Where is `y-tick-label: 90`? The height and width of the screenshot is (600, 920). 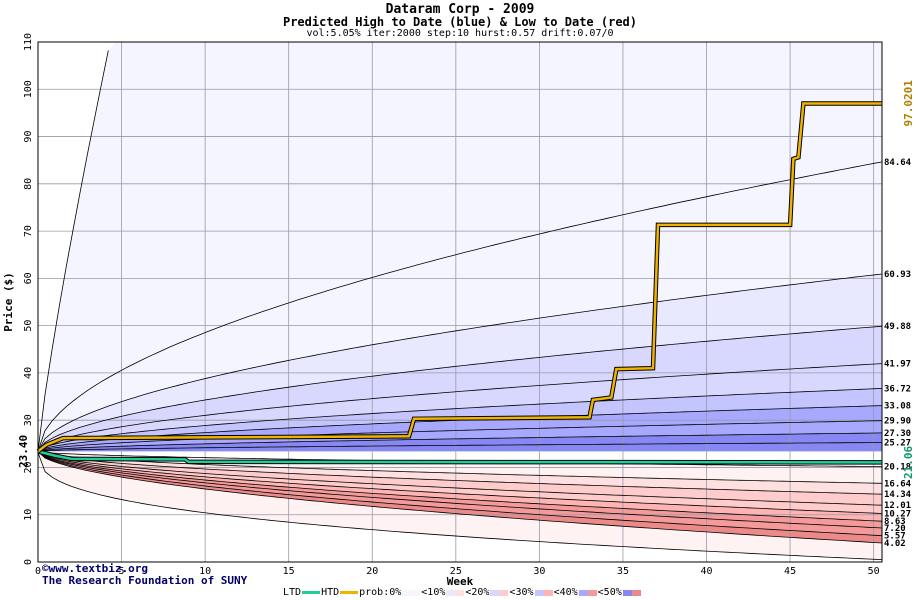 y-tick-label: 90 is located at coordinates (28, 137).